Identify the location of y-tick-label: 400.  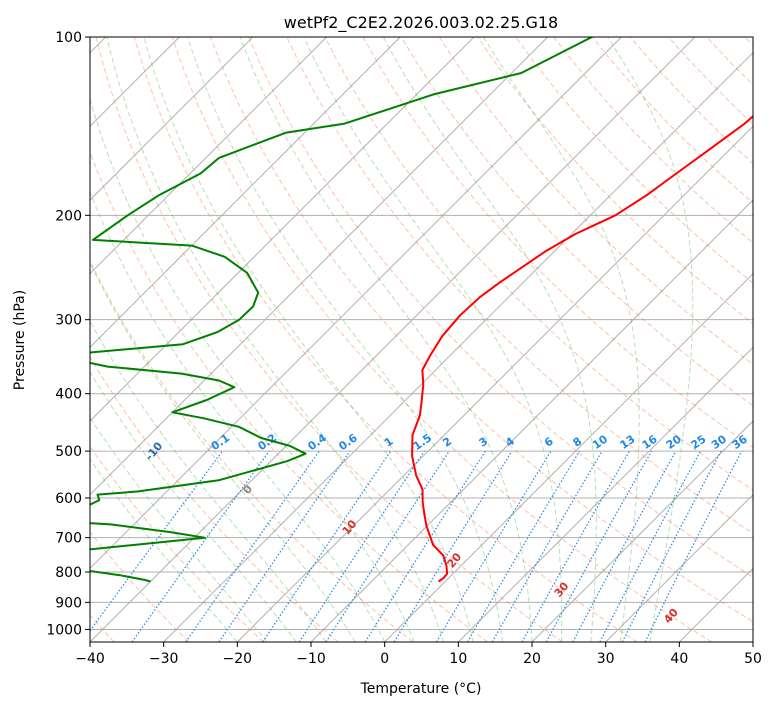
(68, 395).